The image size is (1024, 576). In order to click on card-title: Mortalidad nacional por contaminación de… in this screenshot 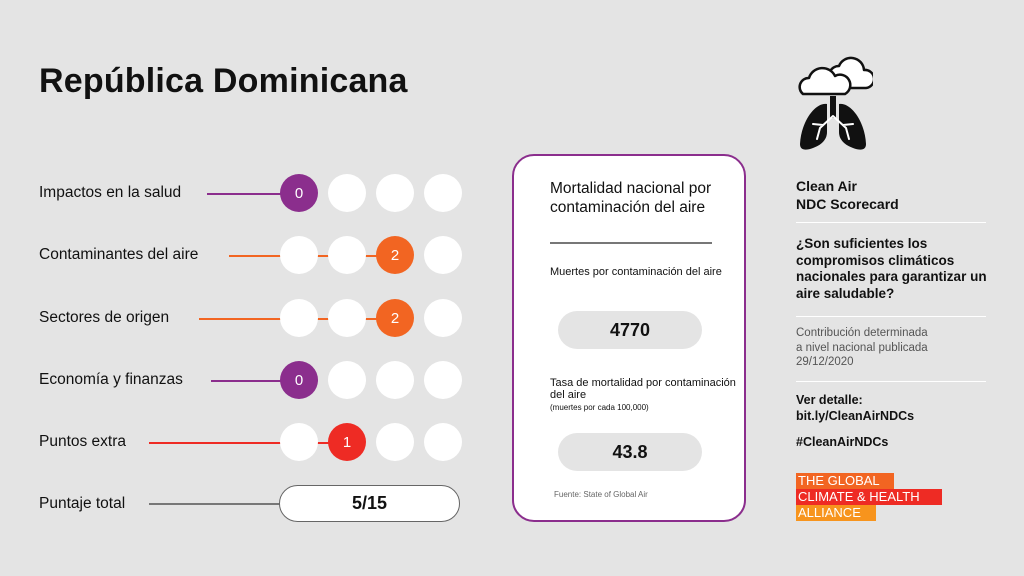, I will do `click(631, 198)`.